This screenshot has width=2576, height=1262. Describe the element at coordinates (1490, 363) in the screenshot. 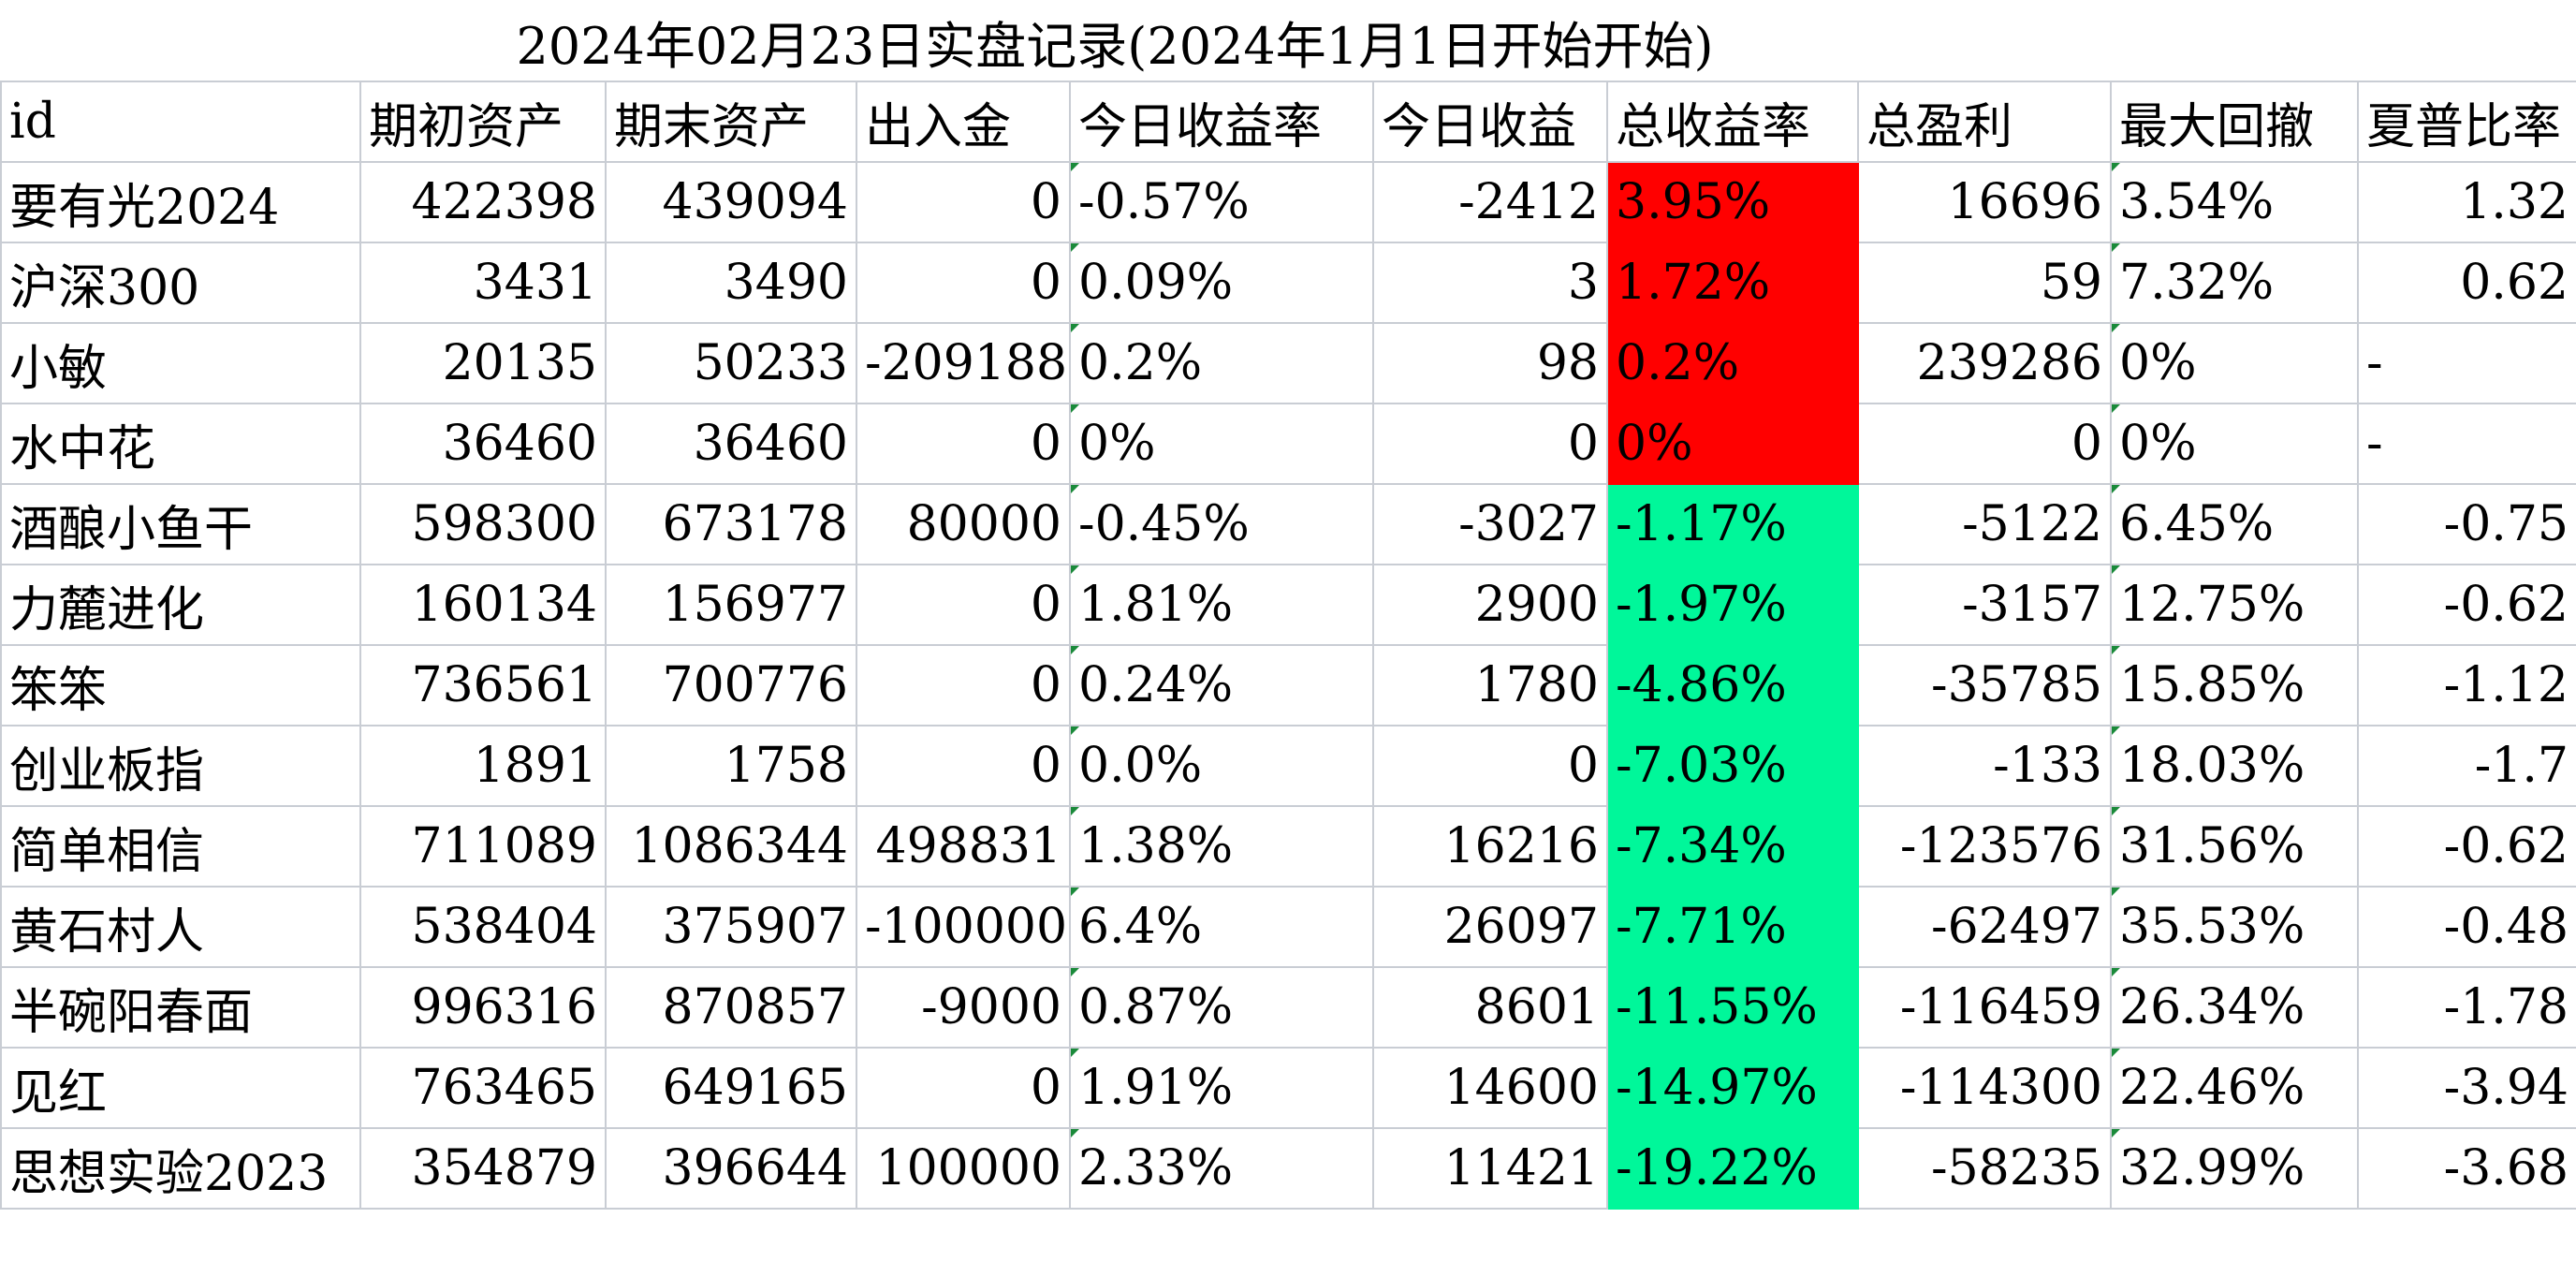

I see `cell-day-profit: 98` at that location.